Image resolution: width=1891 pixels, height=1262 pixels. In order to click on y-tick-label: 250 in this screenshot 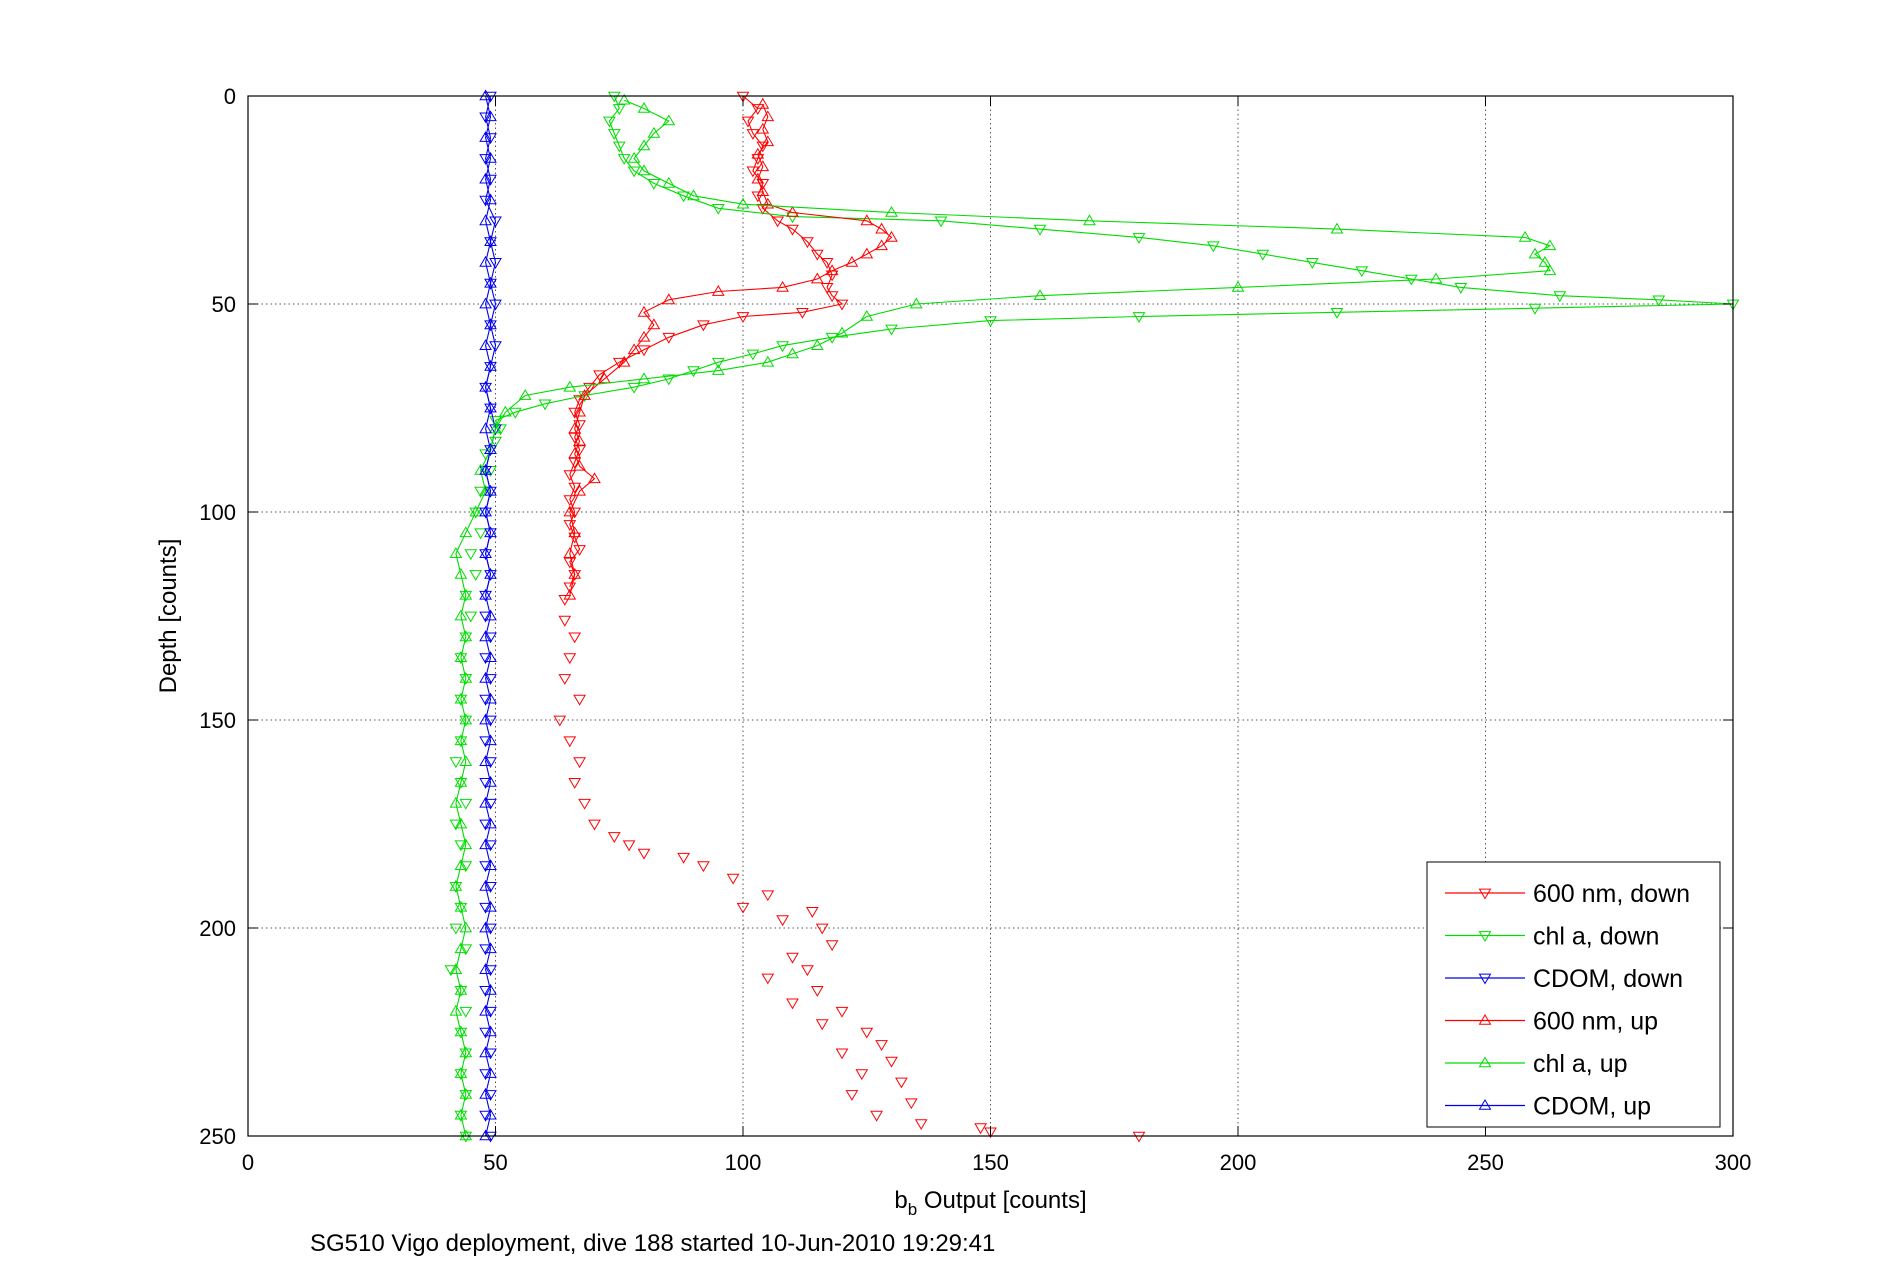, I will do `click(217, 1136)`.